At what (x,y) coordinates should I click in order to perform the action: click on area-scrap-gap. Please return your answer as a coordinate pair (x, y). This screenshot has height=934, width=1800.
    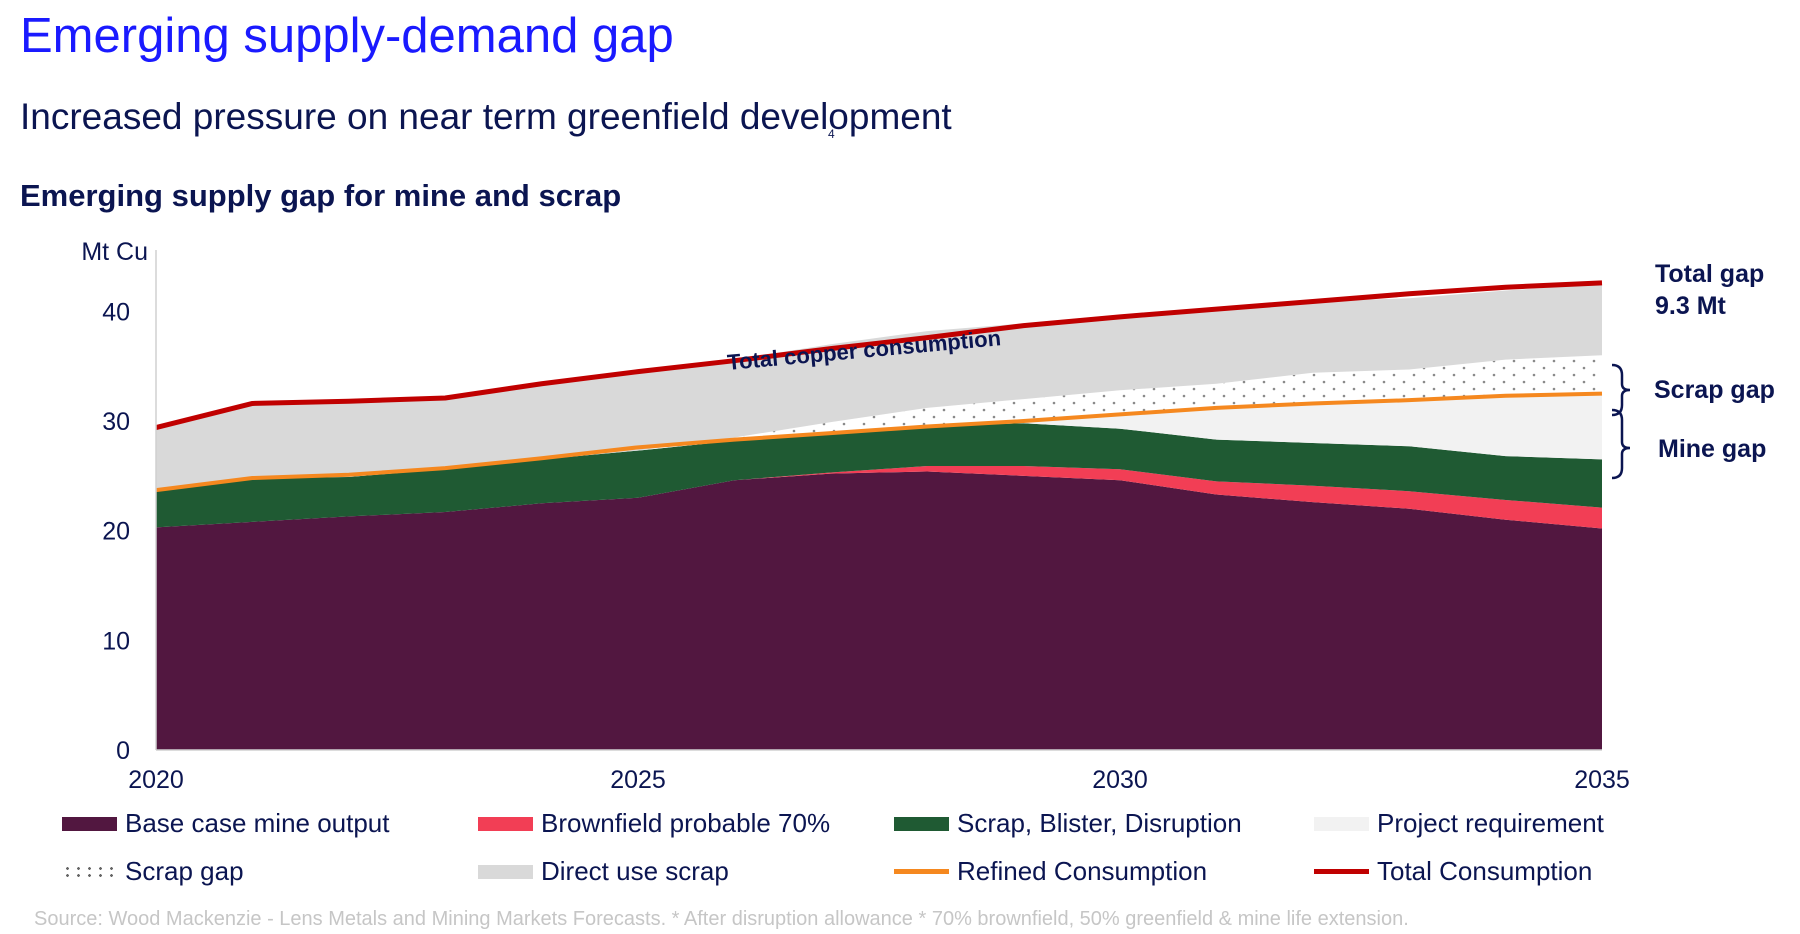
    Looking at the image, I should click on (879, 423).